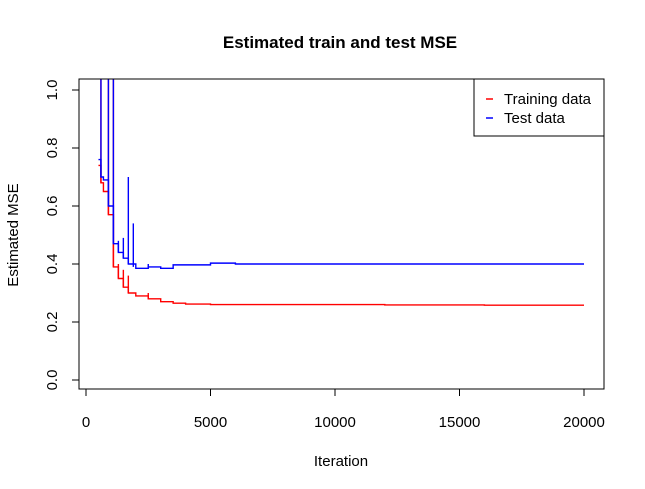 The width and height of the screenshot is (645, 489). I want to click on y-axis-label: Estimated MSE, so click(13, 234).